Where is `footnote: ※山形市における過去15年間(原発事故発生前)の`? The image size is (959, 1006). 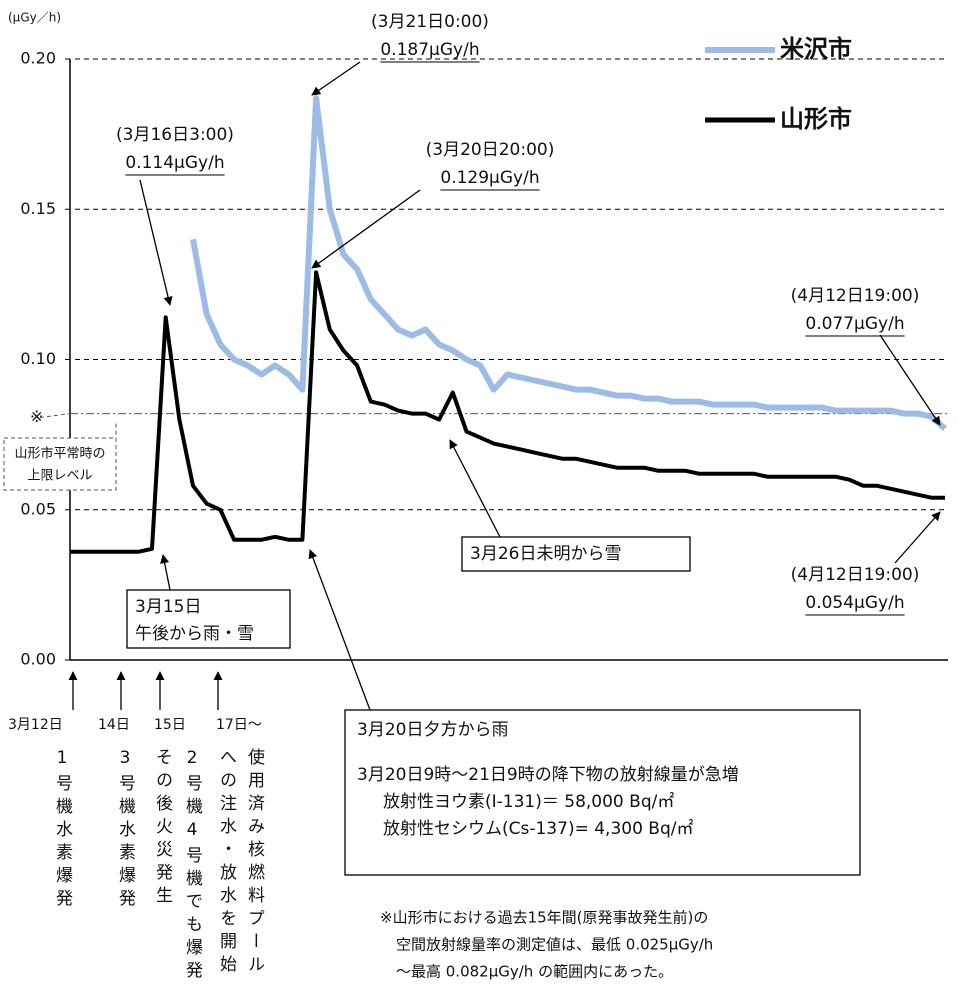
footnote: ※山形市における過去15年間(原発事故発生前)の is located at coordinates (544, 918).